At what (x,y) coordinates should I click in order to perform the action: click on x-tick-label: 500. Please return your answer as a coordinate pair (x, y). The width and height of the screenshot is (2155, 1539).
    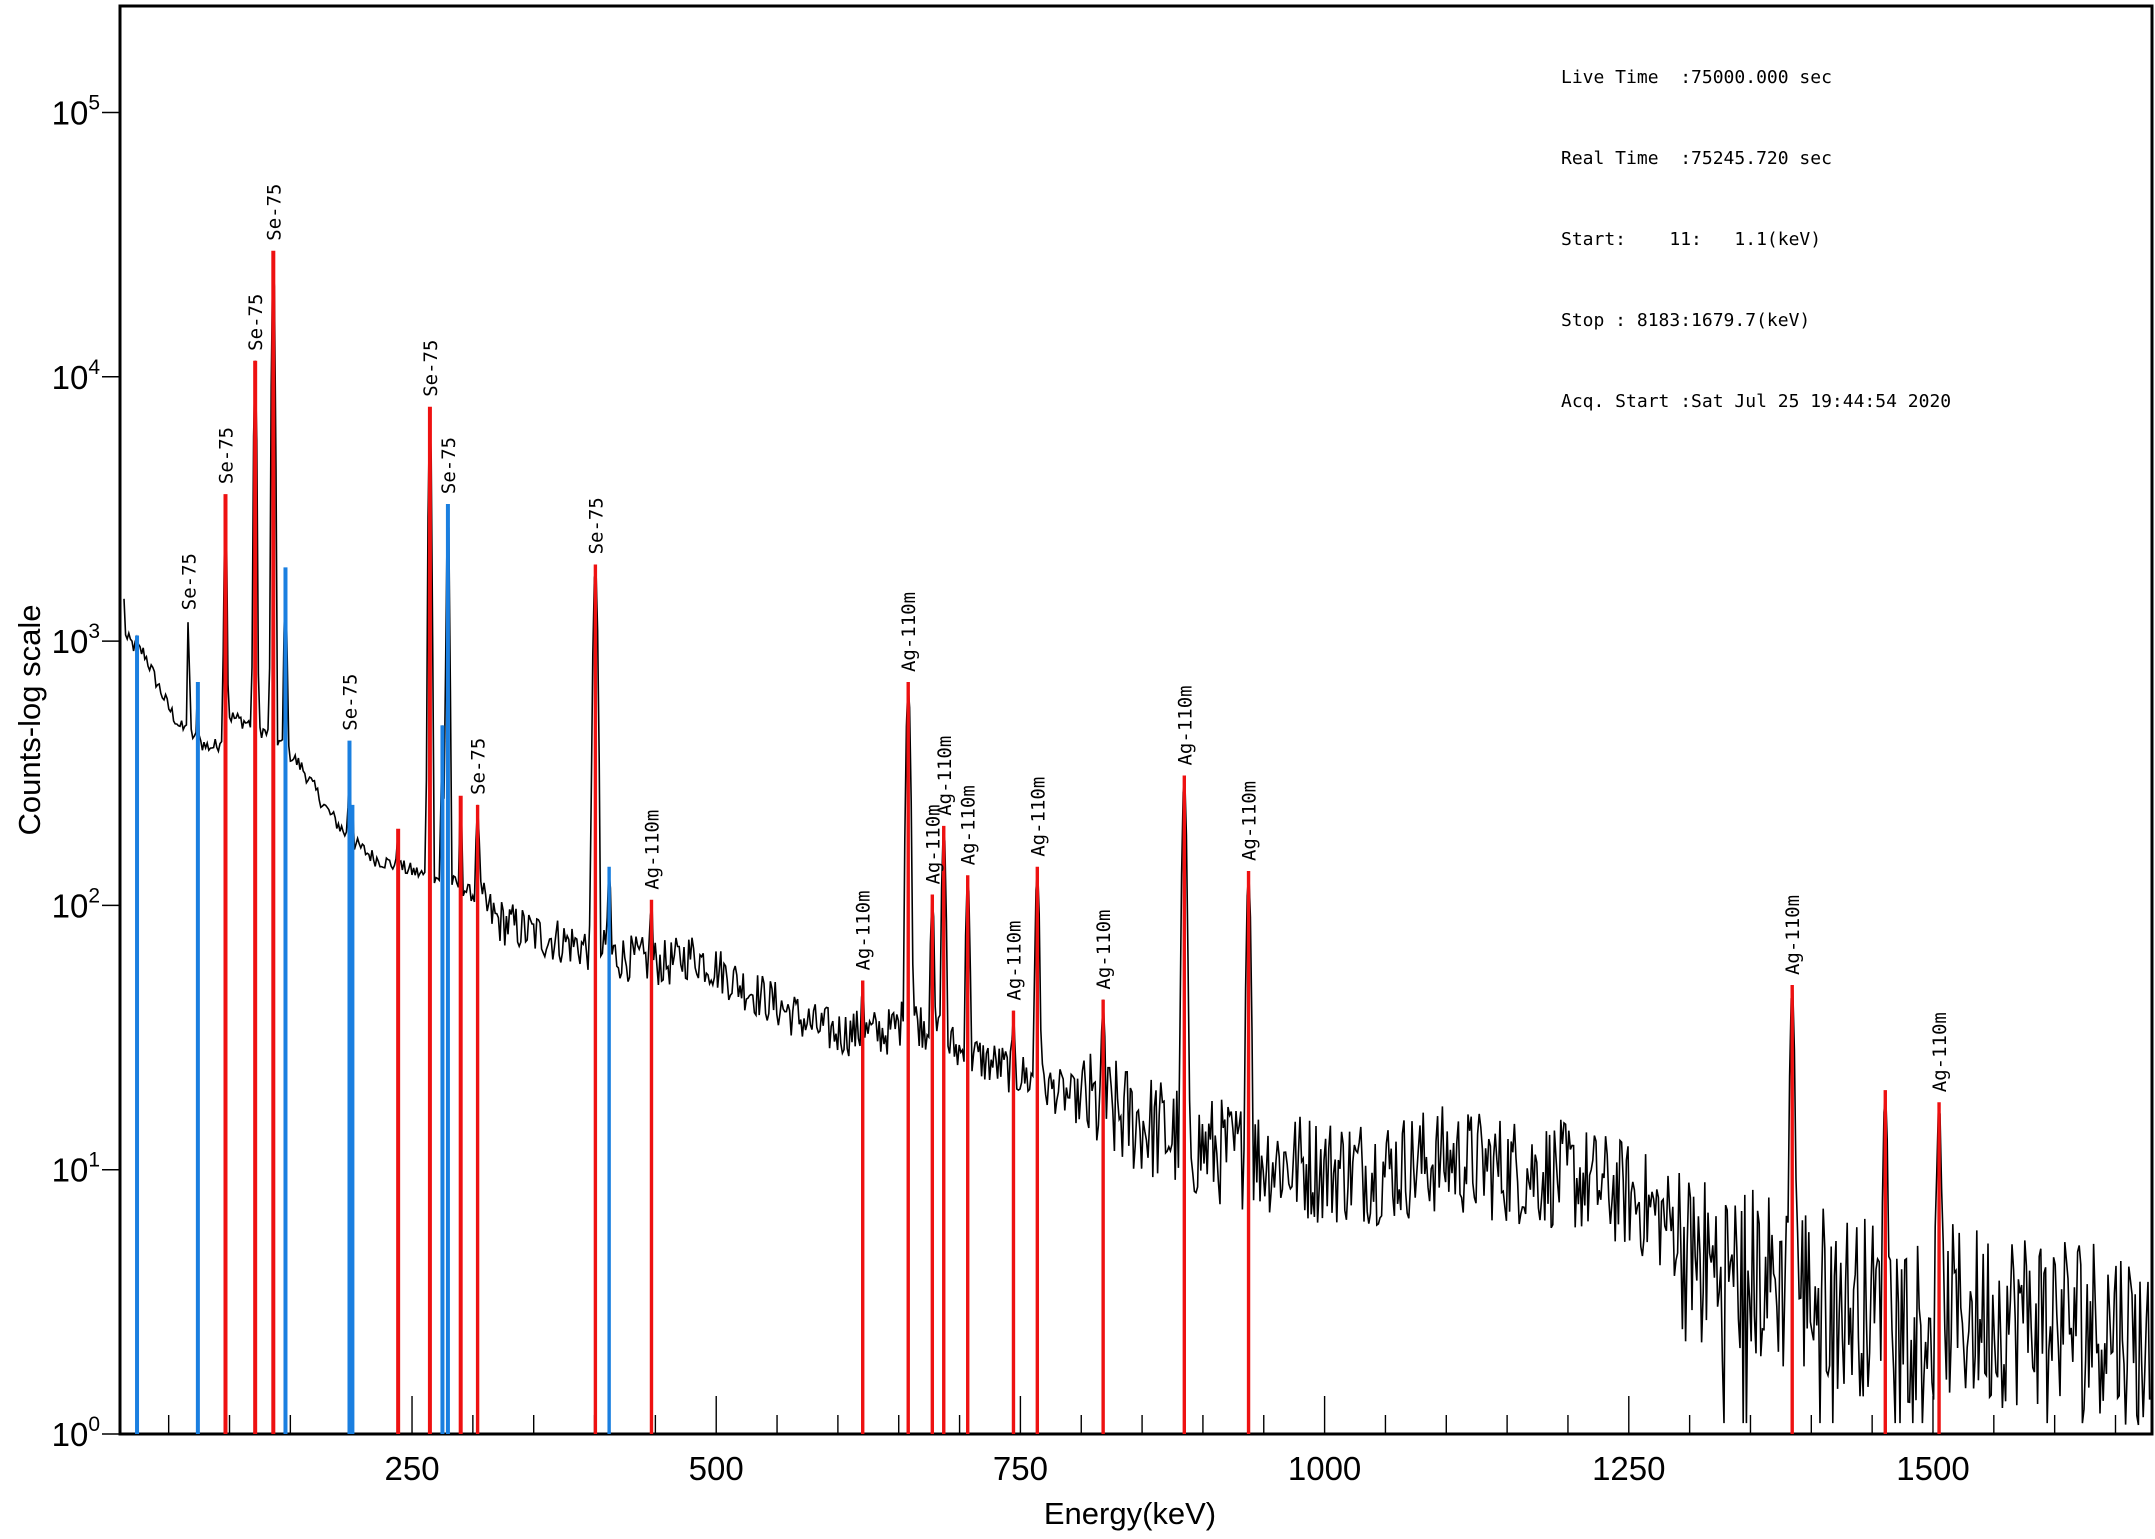
    Looking at the image, I should click on (716, 1468).